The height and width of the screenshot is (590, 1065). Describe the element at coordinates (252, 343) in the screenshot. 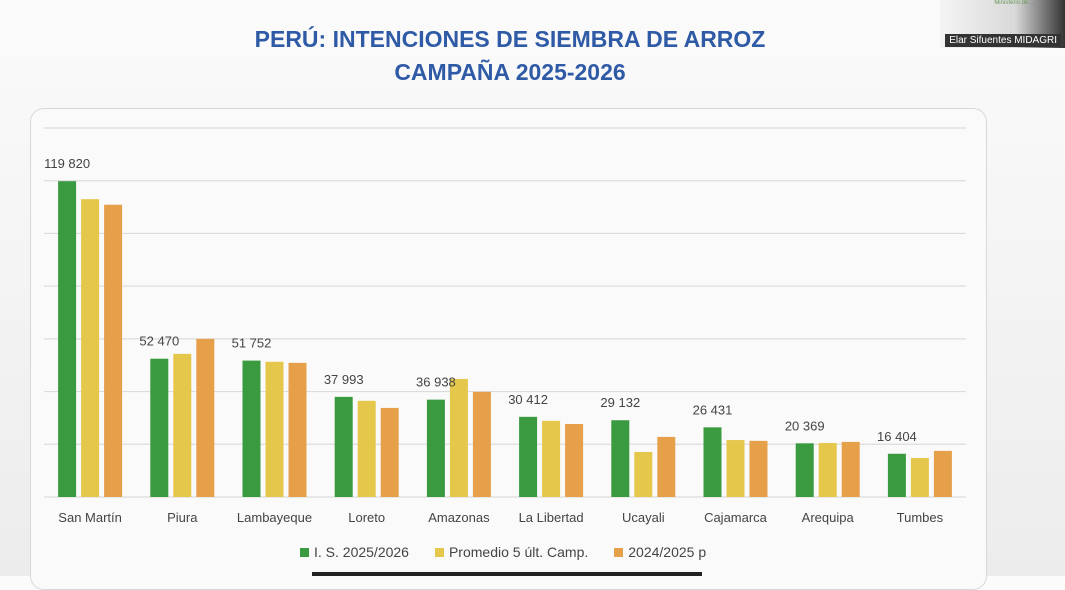

I see `data-label: 51 752` at that location.